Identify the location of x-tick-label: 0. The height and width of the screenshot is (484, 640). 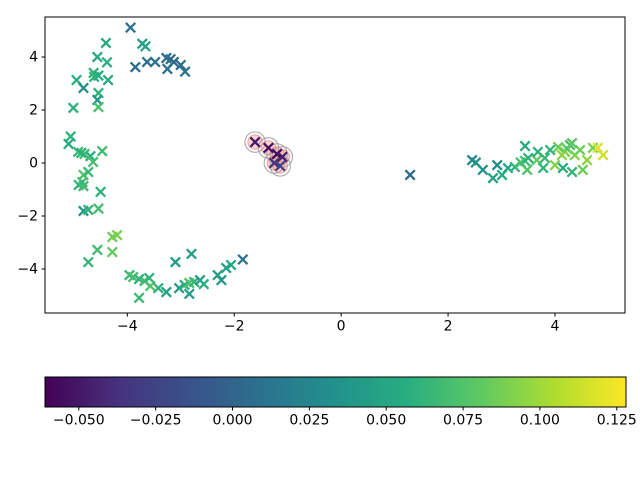
(341, 327).